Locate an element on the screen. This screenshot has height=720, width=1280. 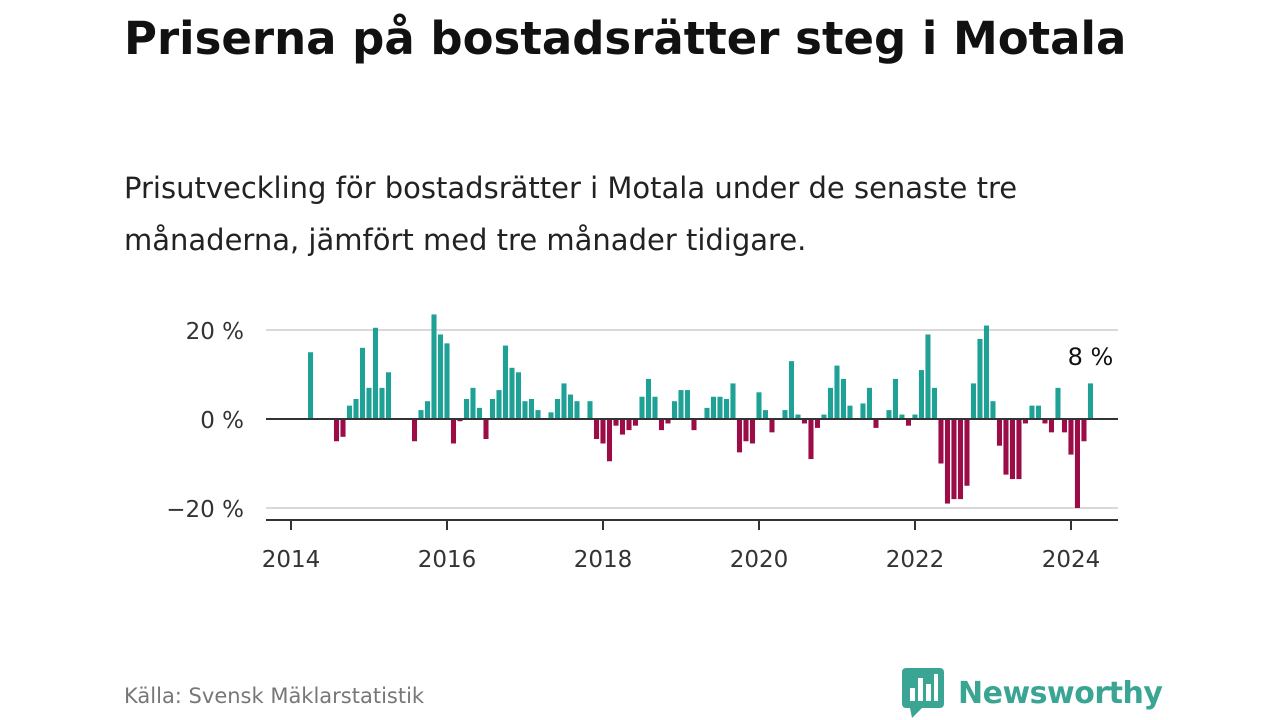
y-tick-label: −20 % is located at coordinates (205, 510).